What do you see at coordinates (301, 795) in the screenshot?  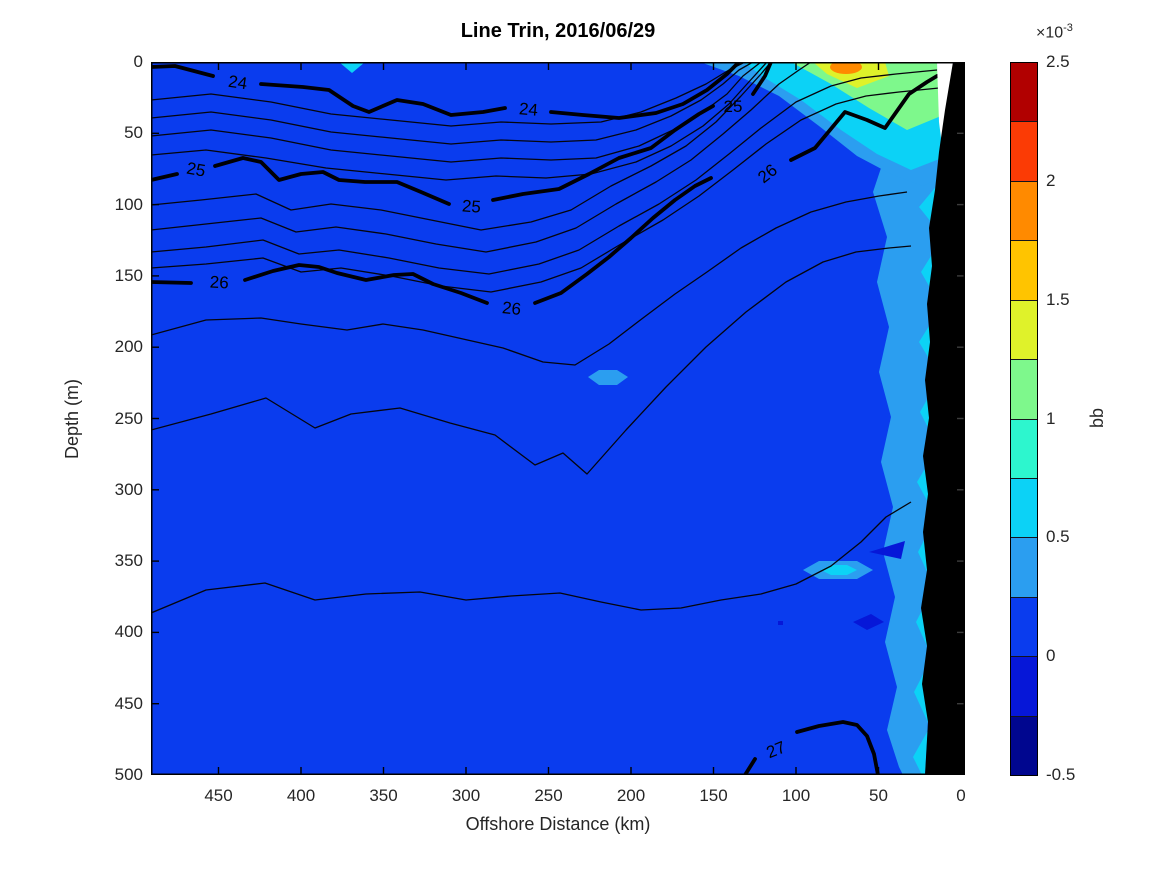 I see `x-tick-label: 400` at bounding box center [301, 795].